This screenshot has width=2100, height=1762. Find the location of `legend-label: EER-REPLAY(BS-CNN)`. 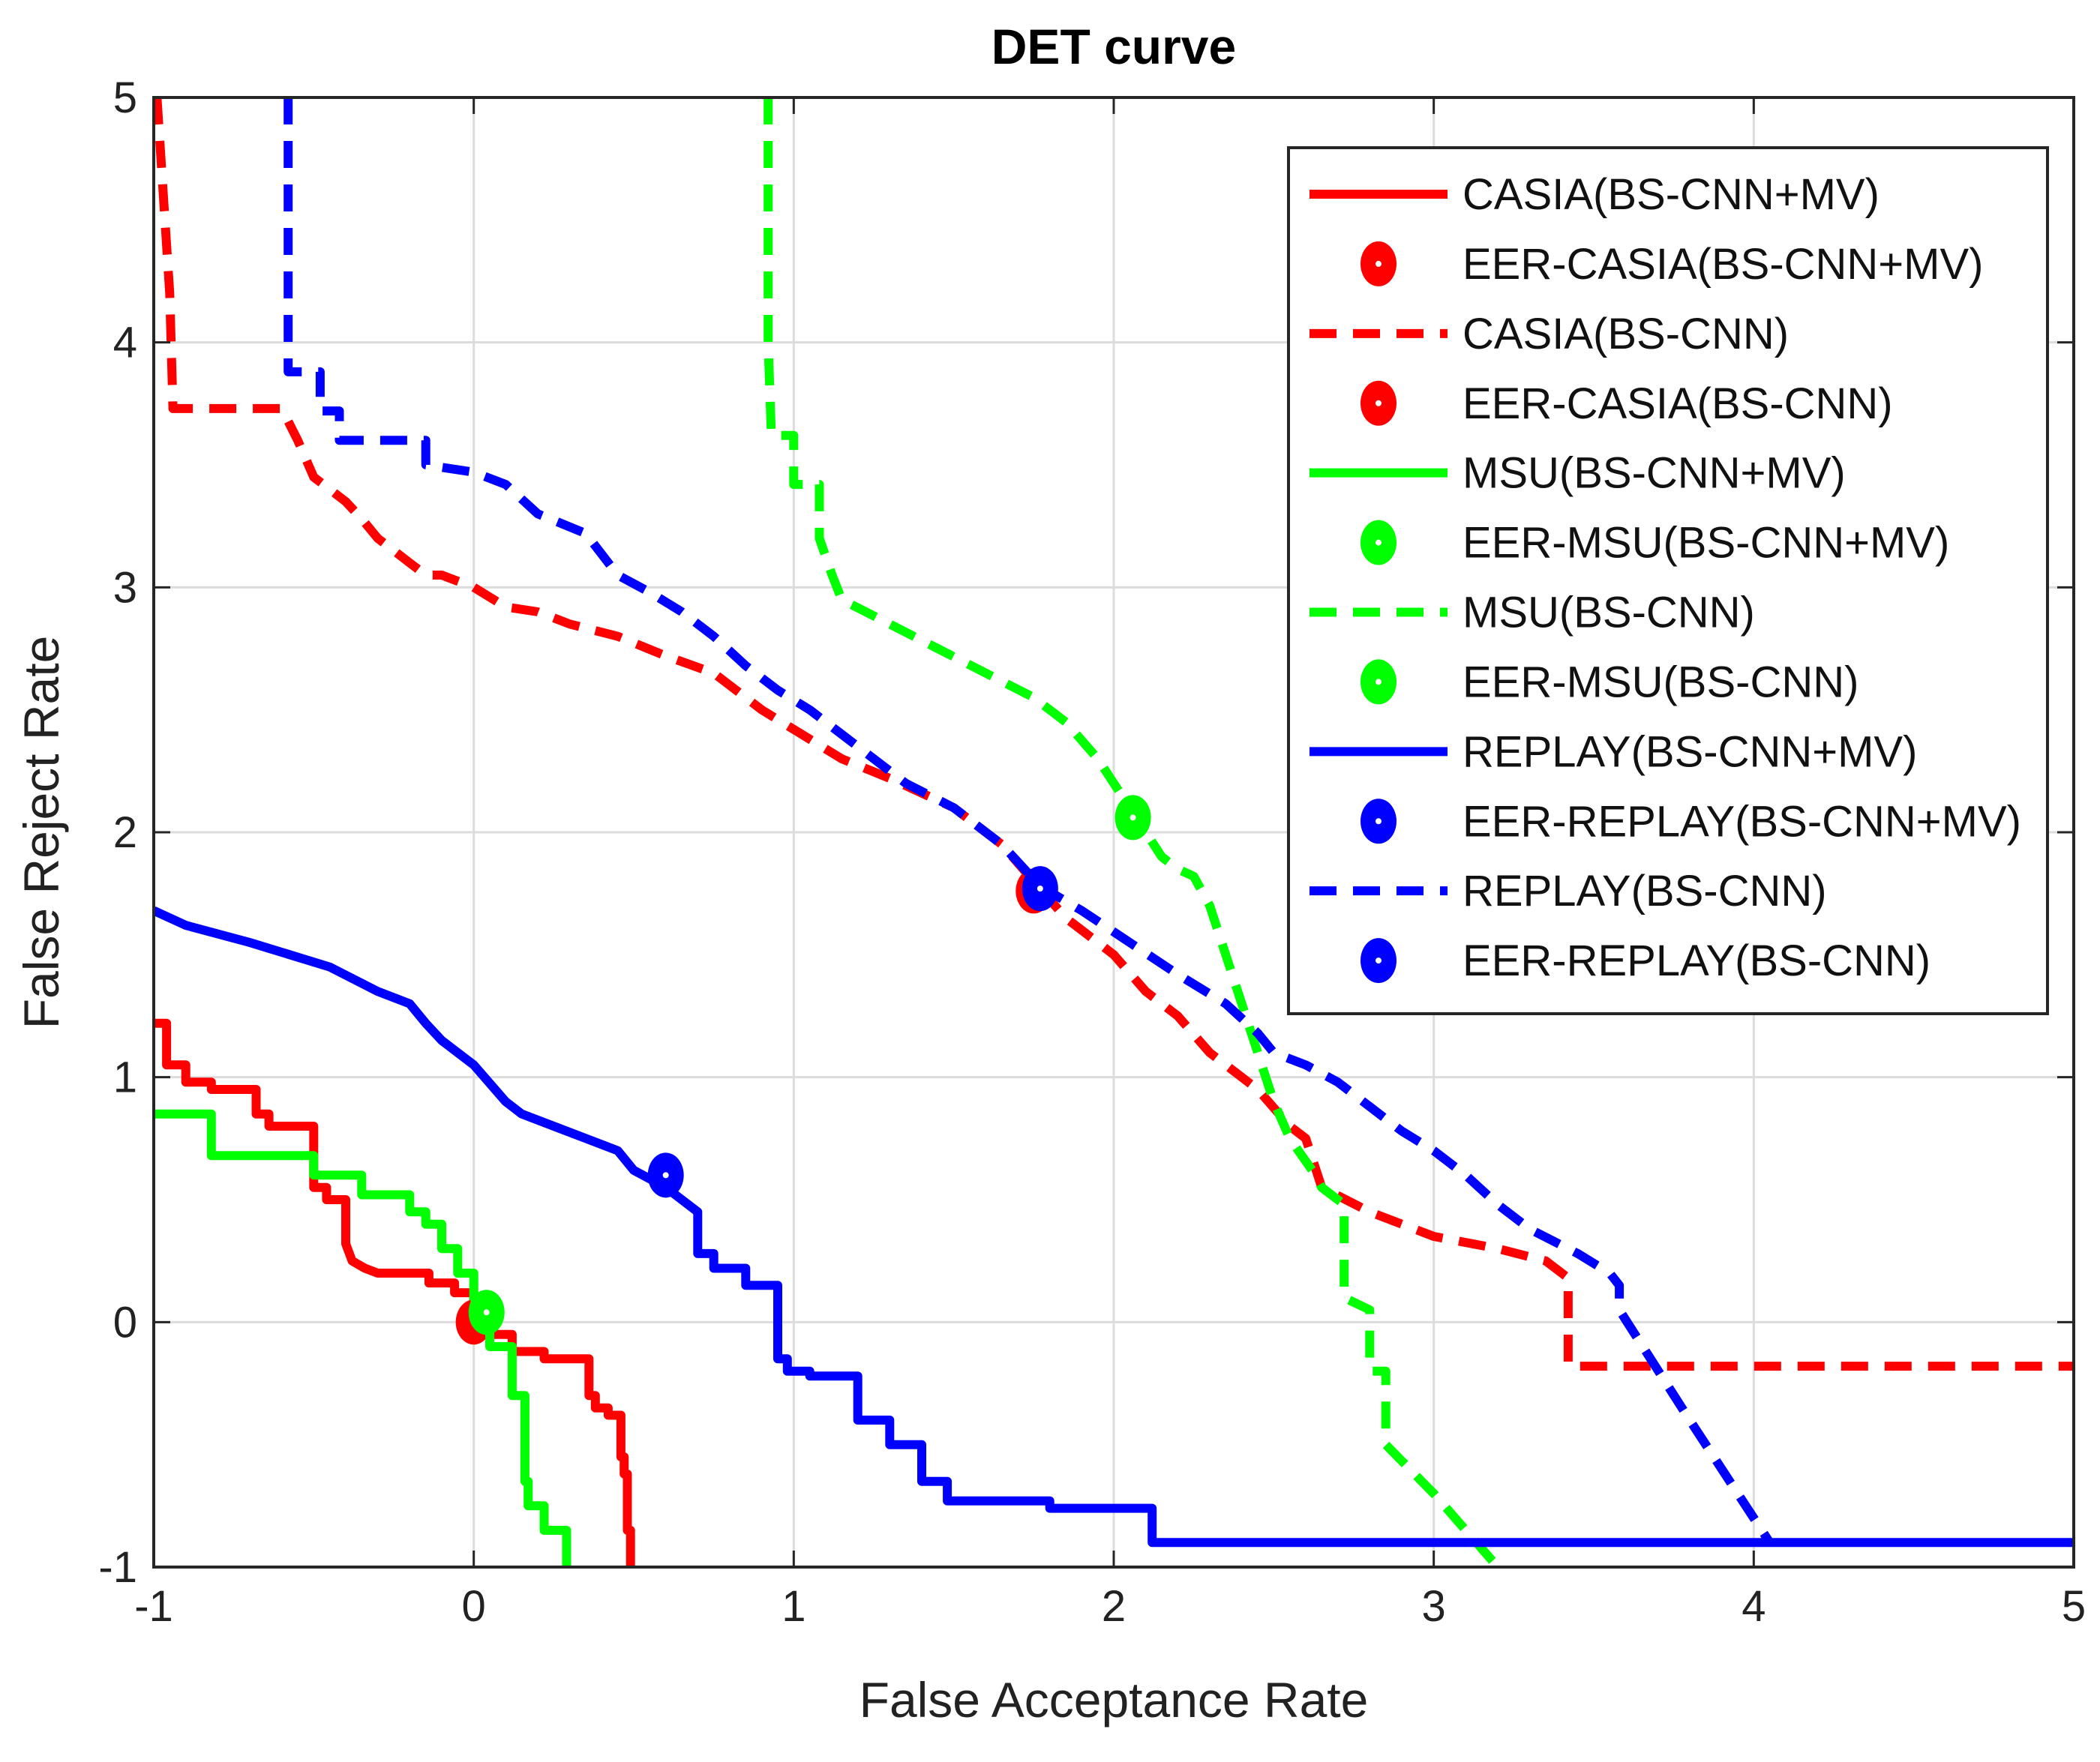

legend-label: EER-REPLAY(BS-CNN) is located at coordinates (1696, 960).